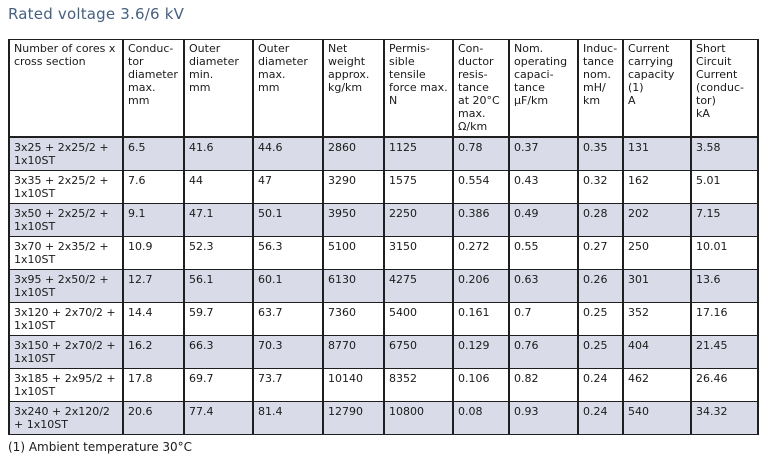  Describe the element at coordinates (418, 187) in the screenshot. I see `table-cell: 1575` at that location.